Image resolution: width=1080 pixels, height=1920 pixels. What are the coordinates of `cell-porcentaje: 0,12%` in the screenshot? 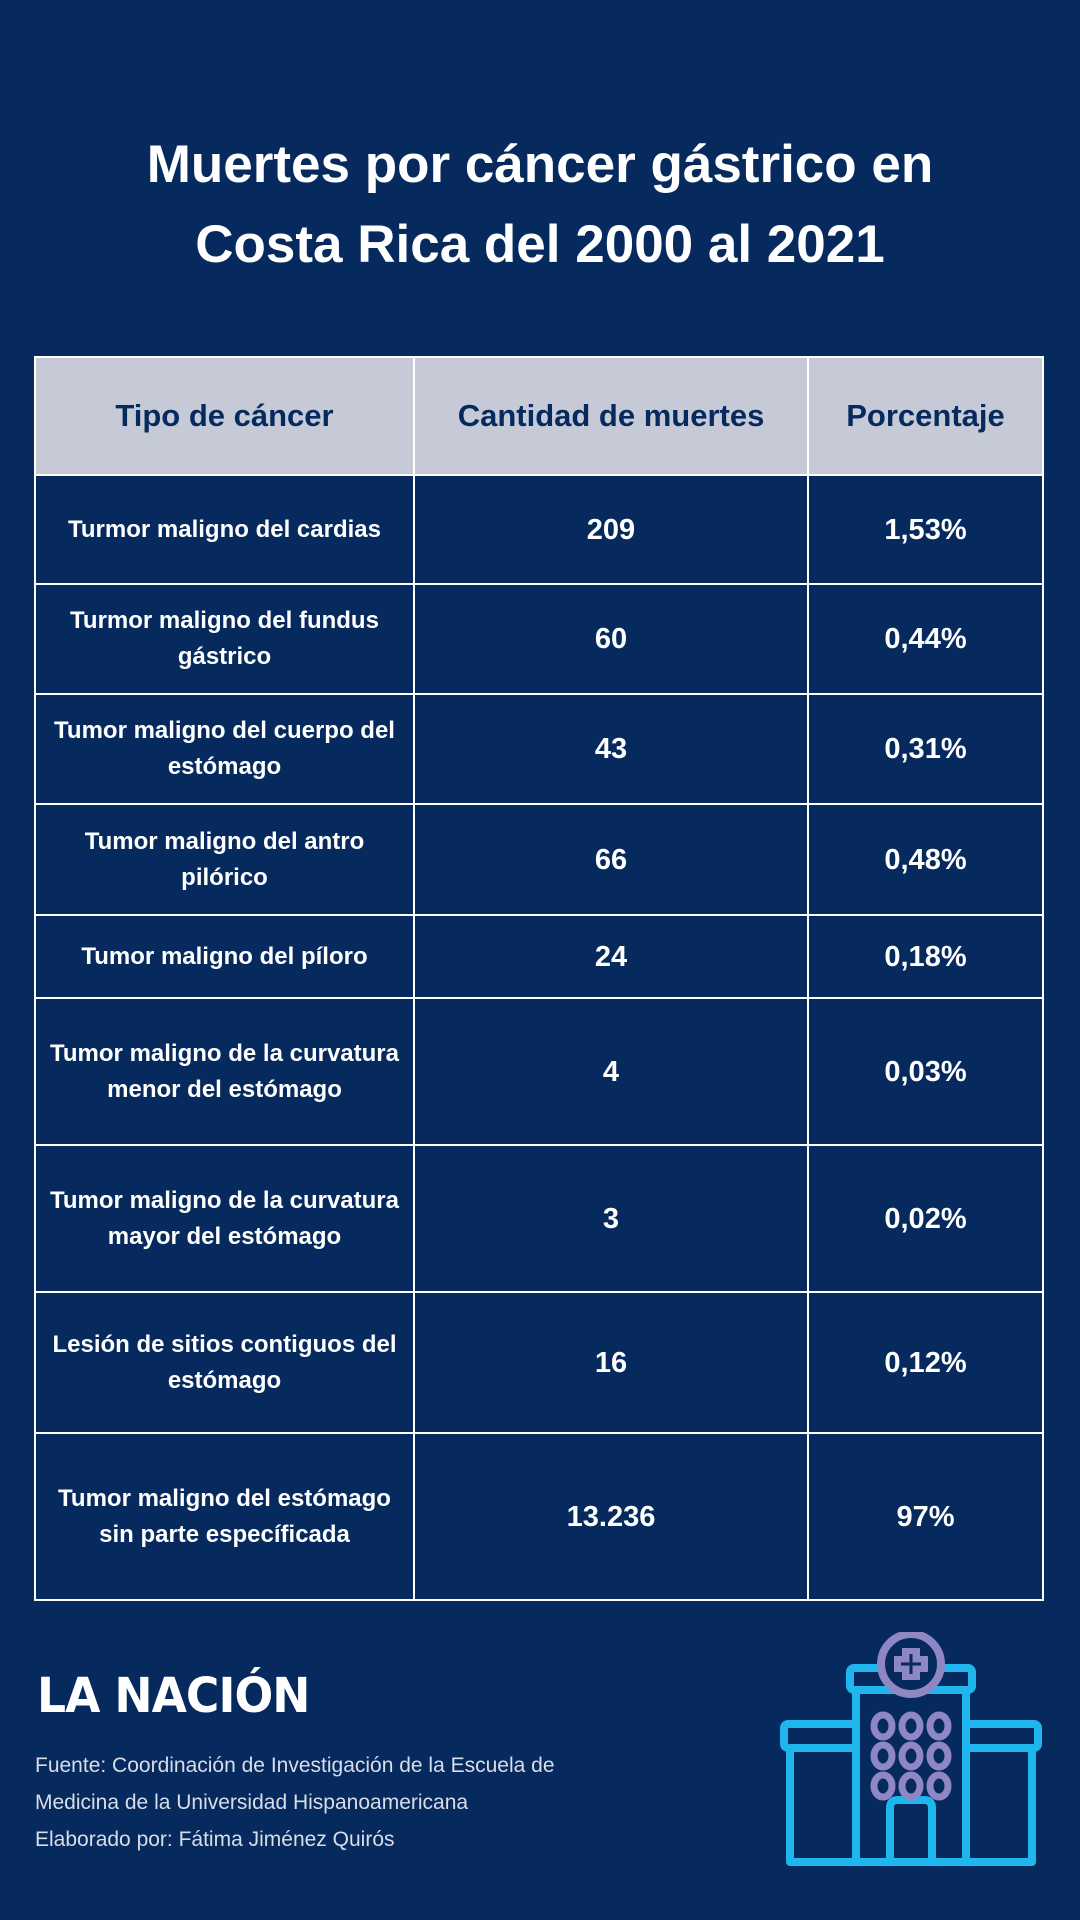 It's located at (925, 1362).